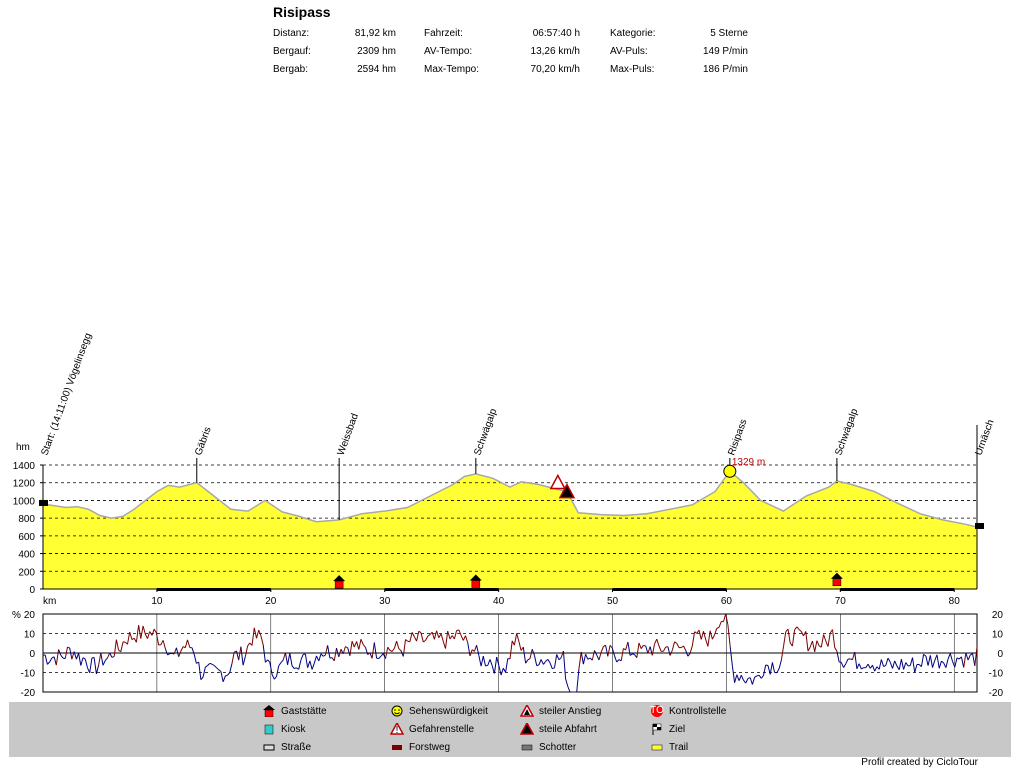 The width and height of the screenshot is (1021, 768). I want to click on stat-v2-2: 70,20 km/h, so click(555, 69).